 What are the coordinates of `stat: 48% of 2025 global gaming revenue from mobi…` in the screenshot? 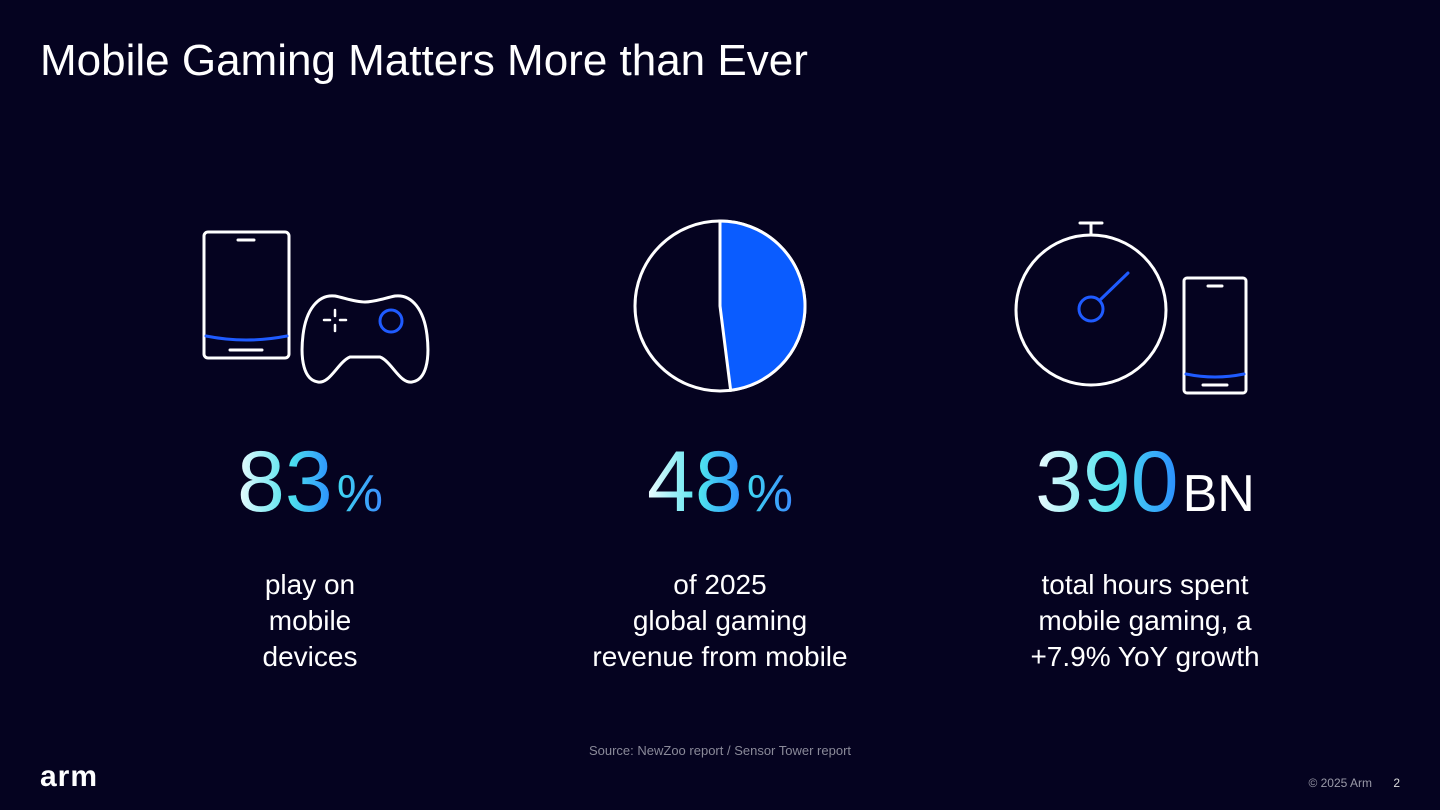 It's located at (720, 553).